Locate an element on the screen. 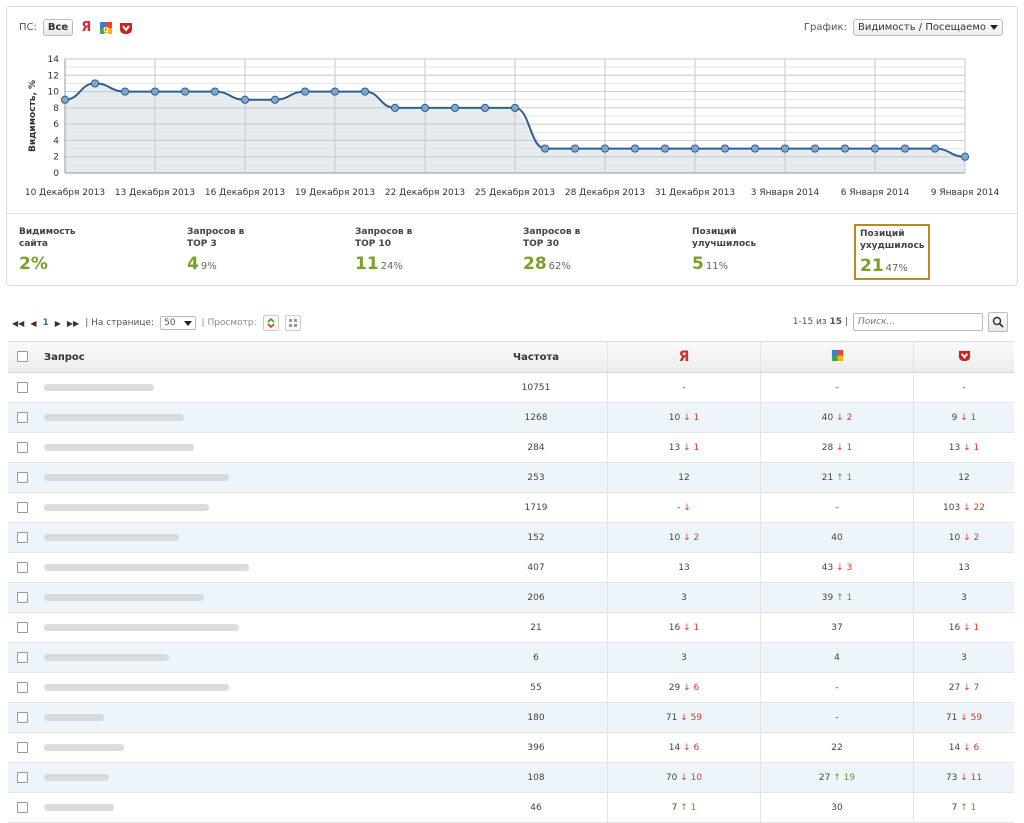  metric-top30: Запросов в ТОР 30 28 62% is located at coordinates (598, 250).